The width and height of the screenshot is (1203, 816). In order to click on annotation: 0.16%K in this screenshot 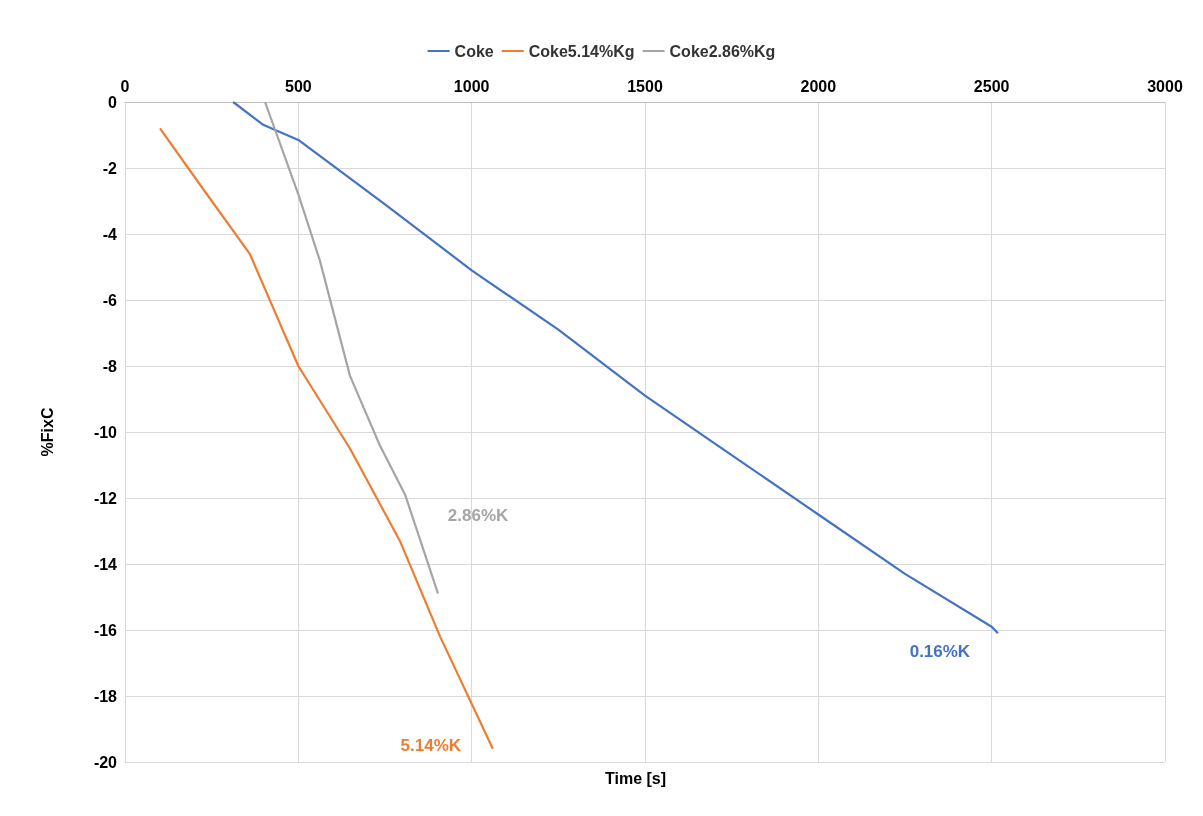, I will do `click(940, 651)`.